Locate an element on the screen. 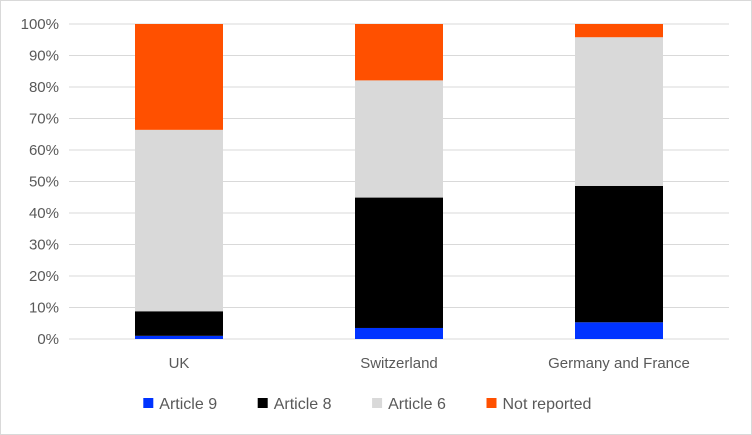 The height and width of the screenshot is (435, 752). y-axis: 0% 10% 20% 30% 40% 50% 60% 70% 80% 90% 100% is located at coordinates (40, 182).